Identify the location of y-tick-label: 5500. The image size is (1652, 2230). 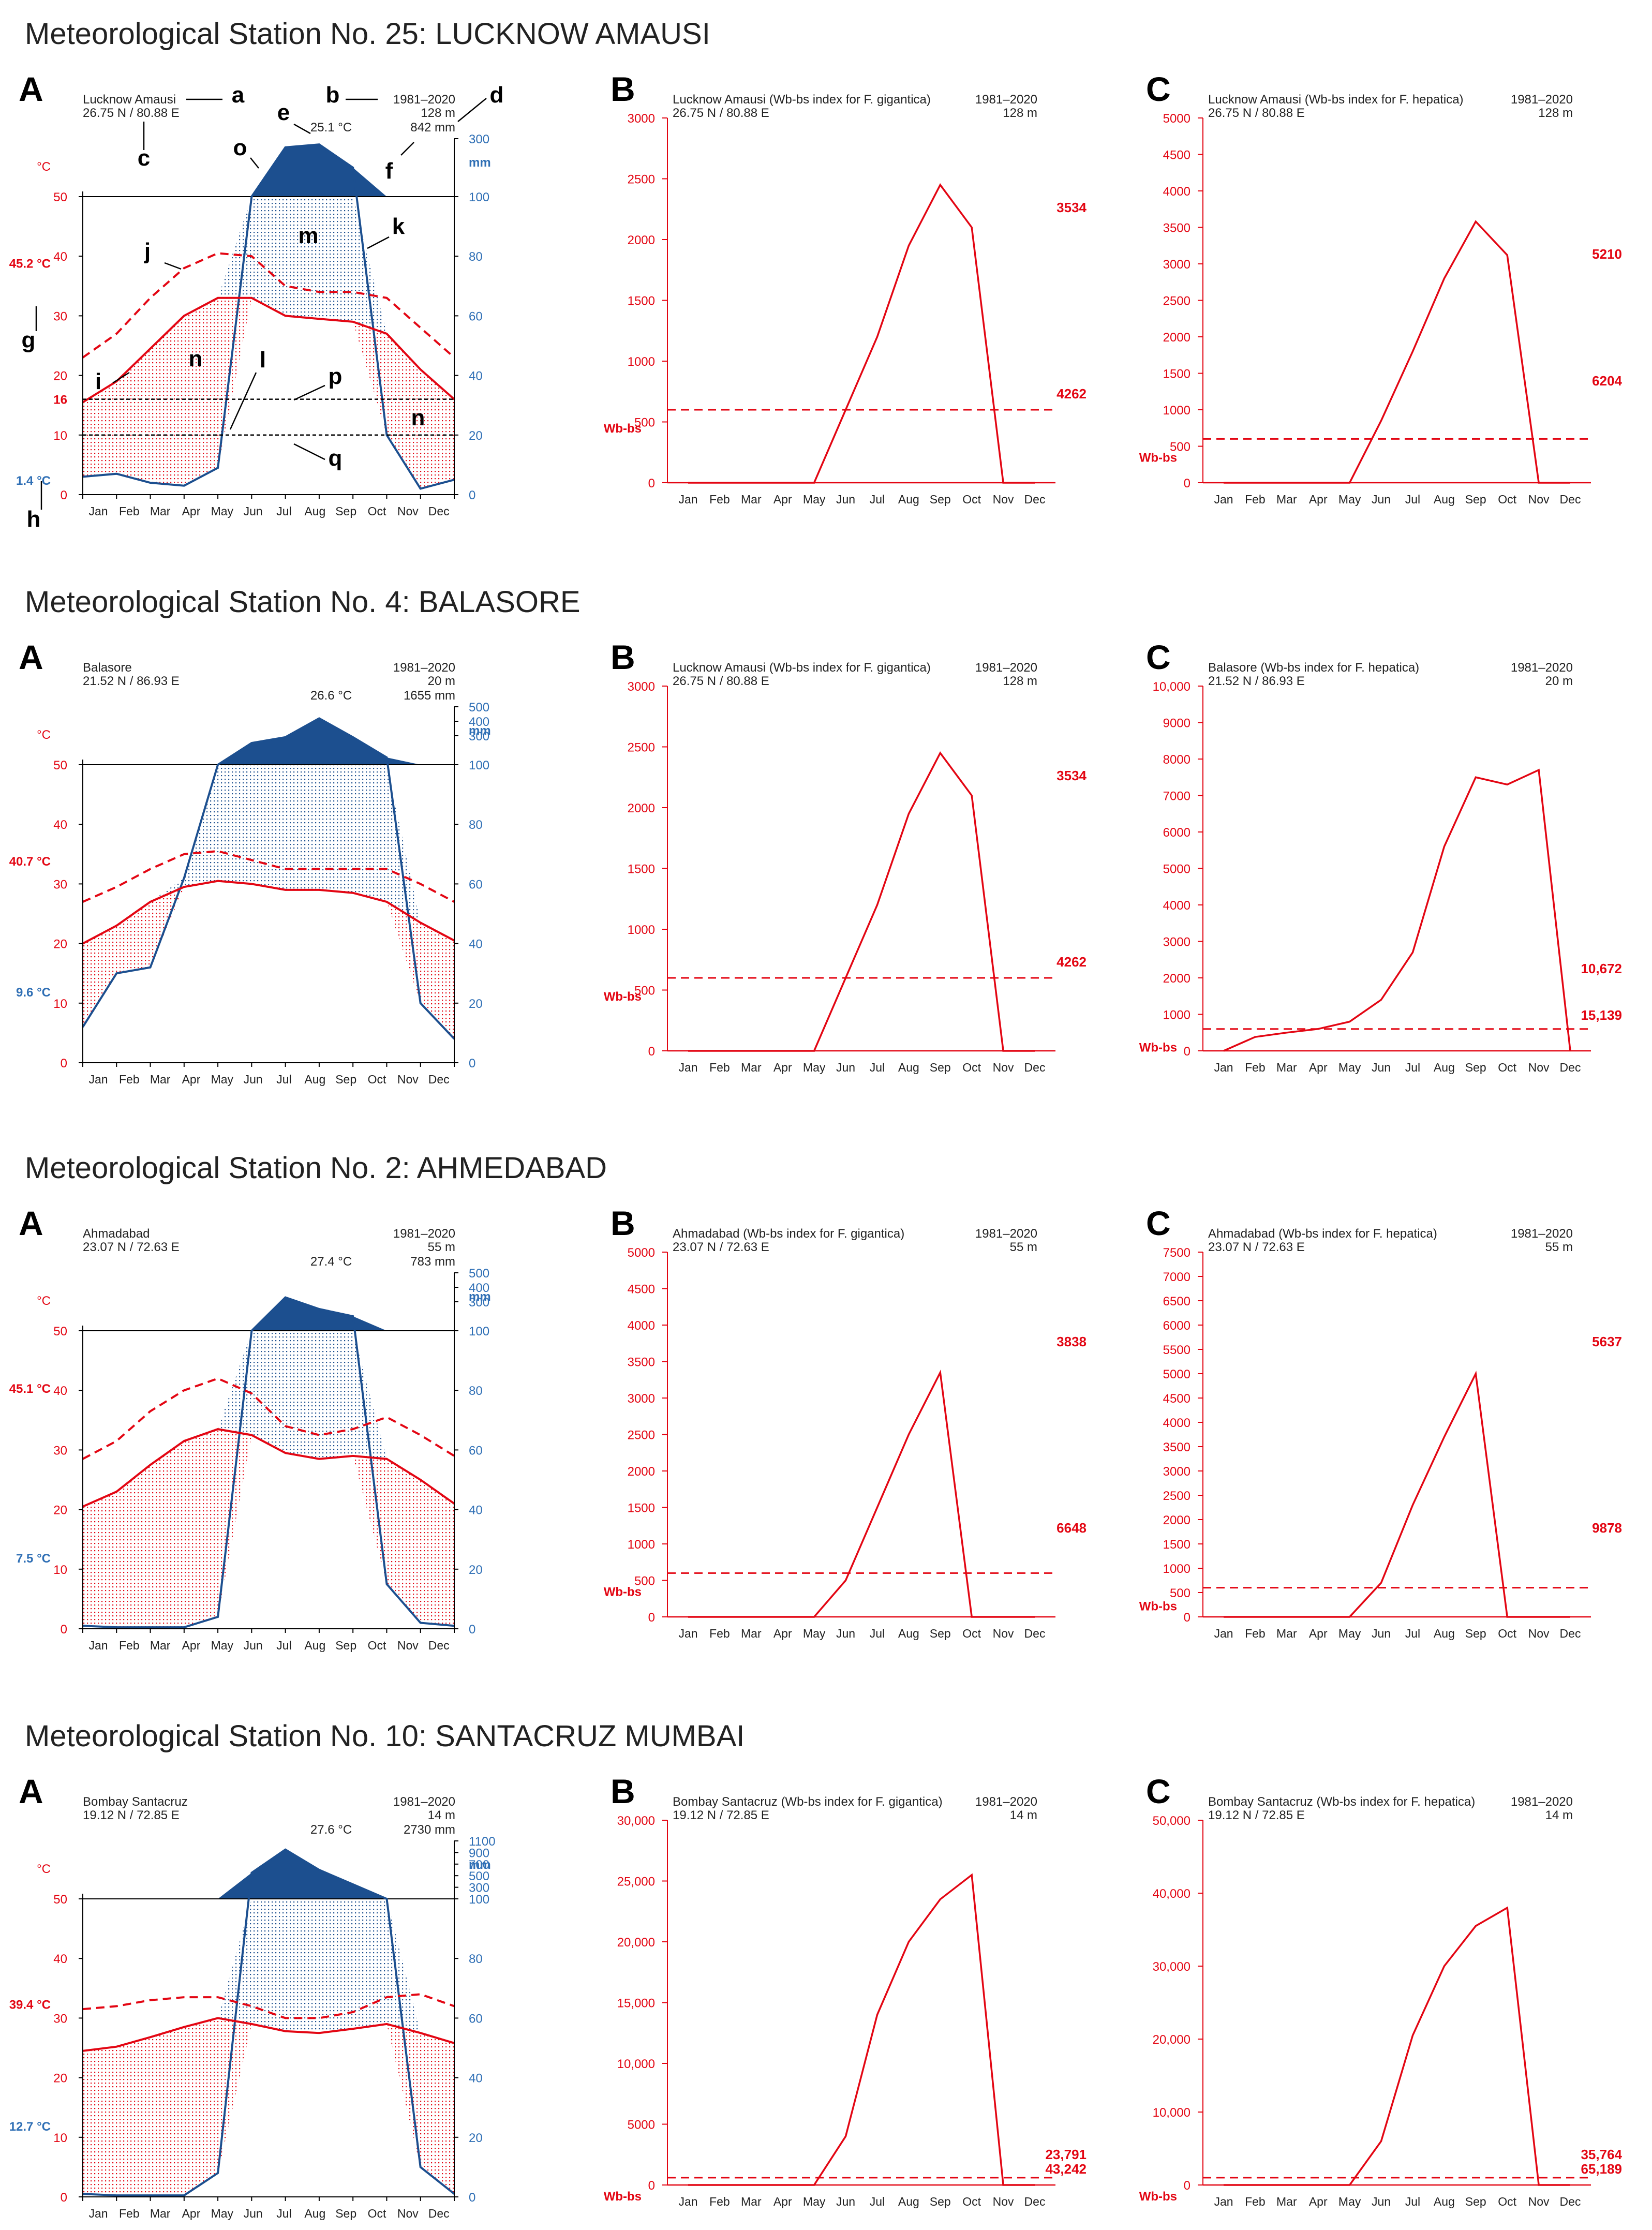
(1177, 1350).